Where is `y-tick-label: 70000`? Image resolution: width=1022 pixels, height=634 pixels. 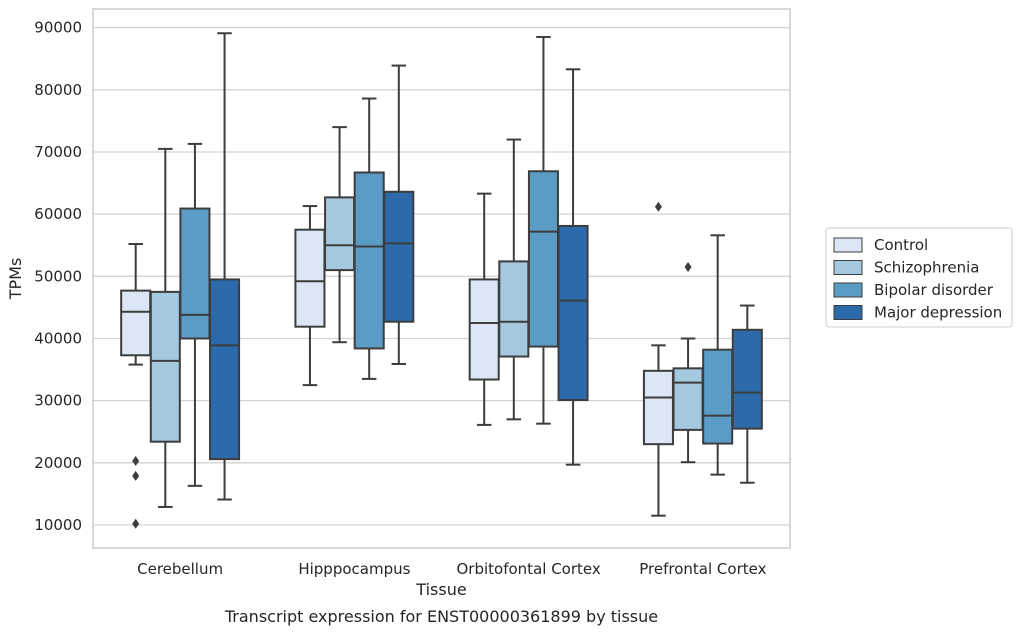
y-tick-label: 70000 is located at coordinates (58, 152).